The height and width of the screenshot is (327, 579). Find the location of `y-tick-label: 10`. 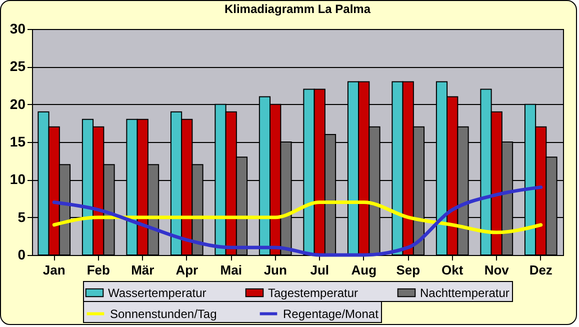

y-tick-label: 10 is located at coordinates (18, 179).